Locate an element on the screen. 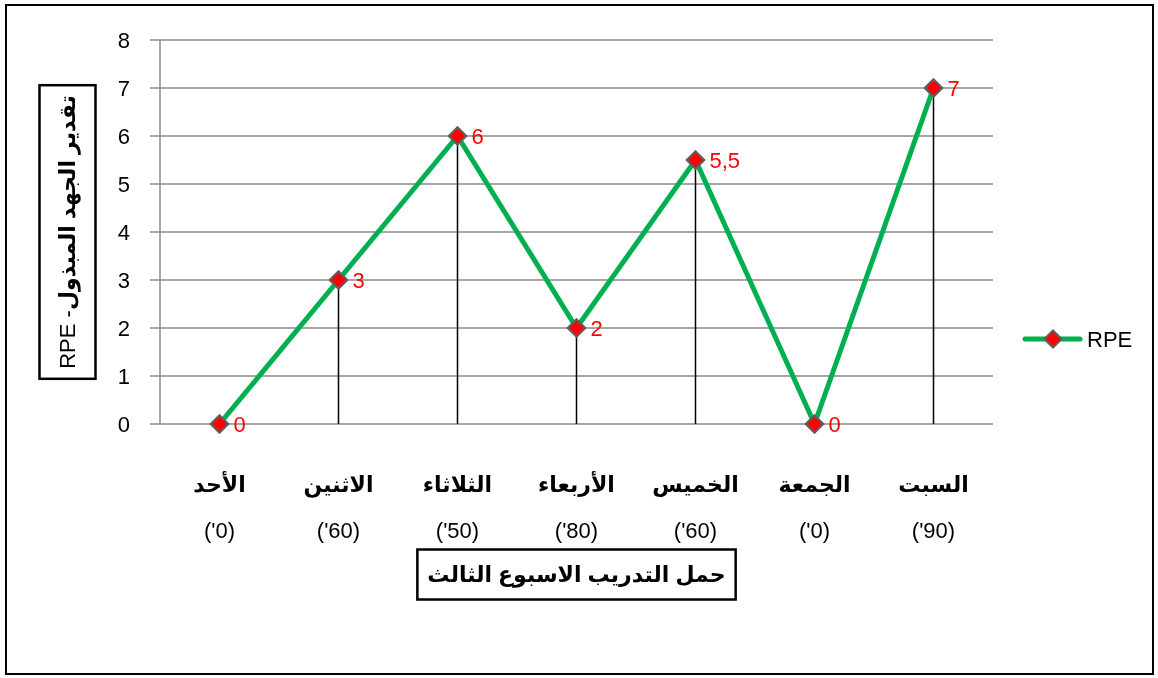  data-label: 2 is located at coordinates (596, 328).